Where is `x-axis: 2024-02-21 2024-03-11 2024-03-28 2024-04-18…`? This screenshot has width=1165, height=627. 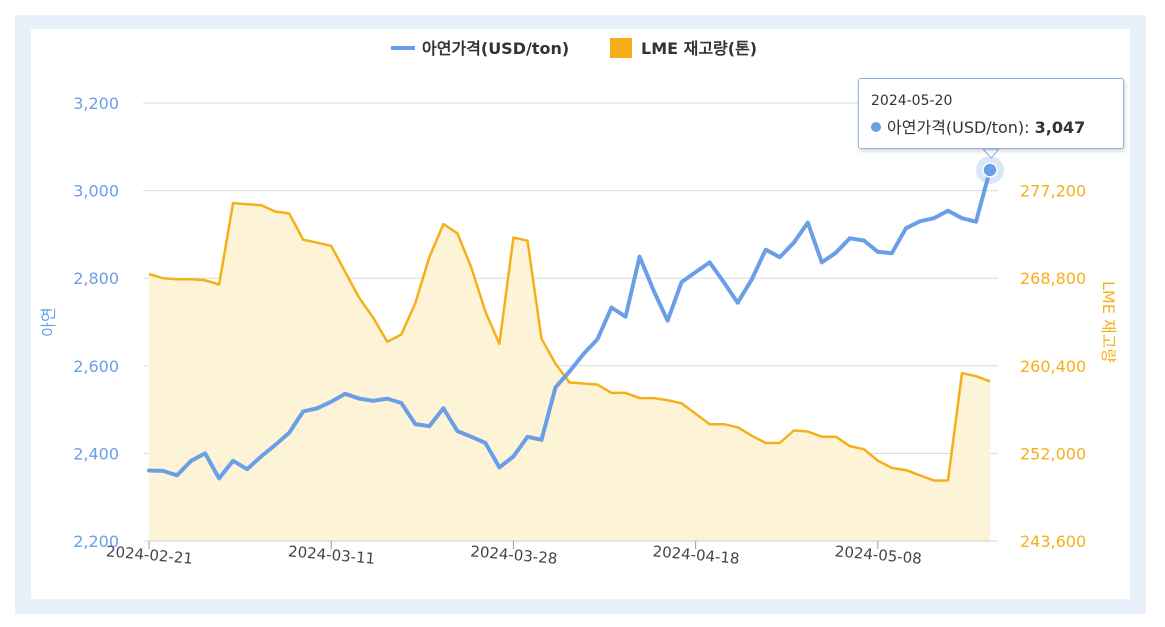 x-axis: 2024-02-21 2024-03-11 2024-03-28 2024-04-18… is located at coordinates (547, 554).